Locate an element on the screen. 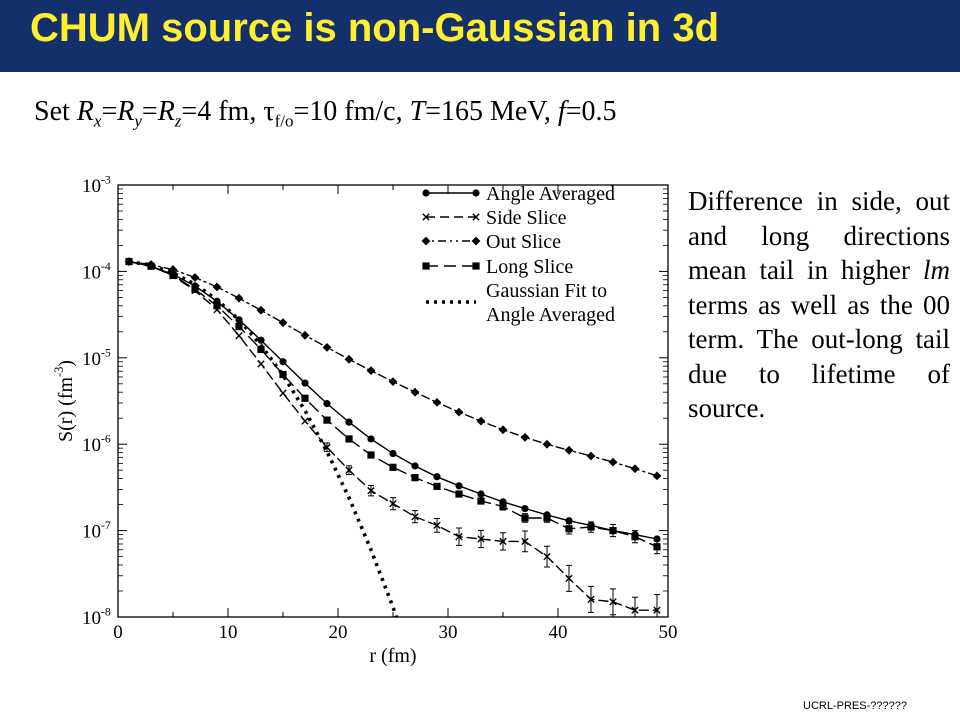 This screenshot has height=720, width=960. param-f: f is located at coordinates (561, 111).